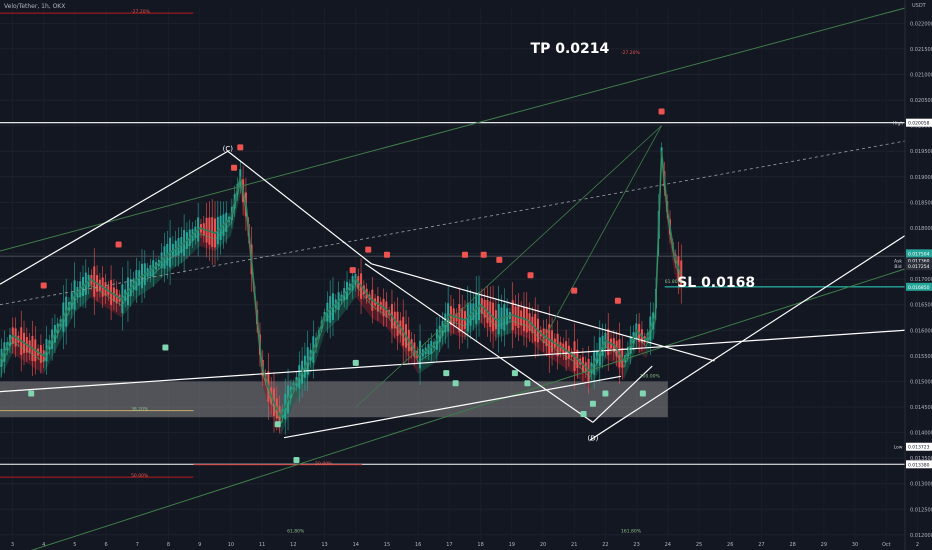 This screenshot has height=550, width=932. I want to click on x-tick-label: 20, so click(543, 545).